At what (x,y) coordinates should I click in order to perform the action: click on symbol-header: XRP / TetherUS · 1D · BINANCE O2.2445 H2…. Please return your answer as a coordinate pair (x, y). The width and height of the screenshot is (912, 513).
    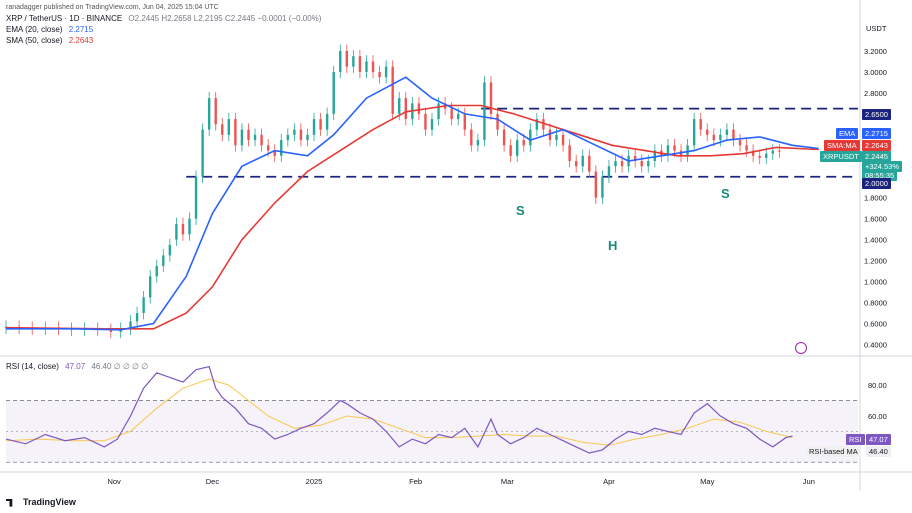
    Looking at the image, I should click on (165, 18).